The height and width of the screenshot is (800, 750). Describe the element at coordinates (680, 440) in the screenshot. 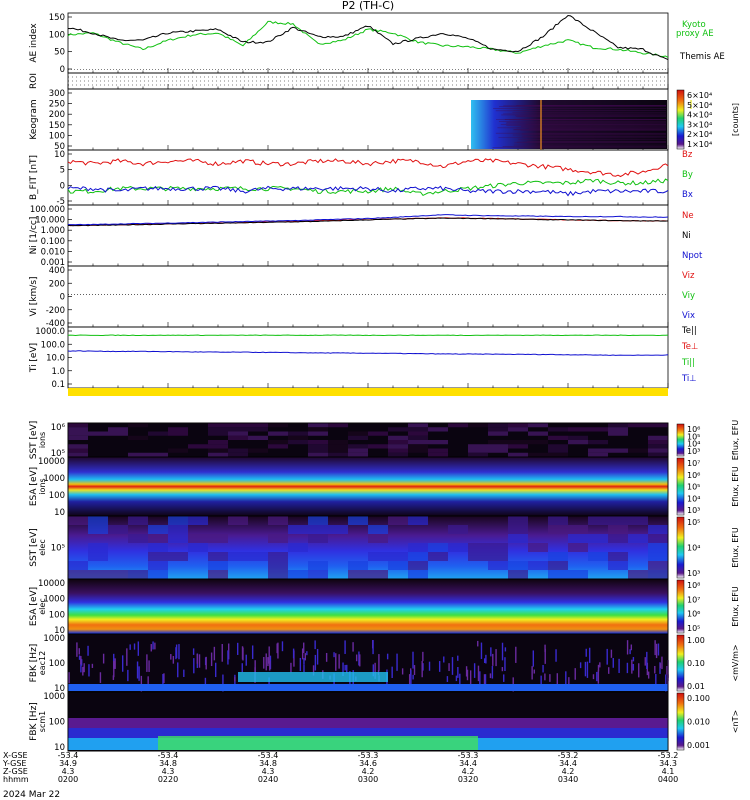

I see `colorbar` at that location.